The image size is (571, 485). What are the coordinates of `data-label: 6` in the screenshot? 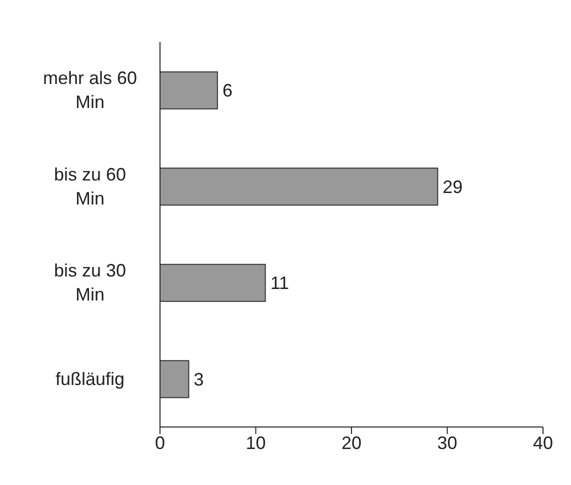 It's located at (227, 90).